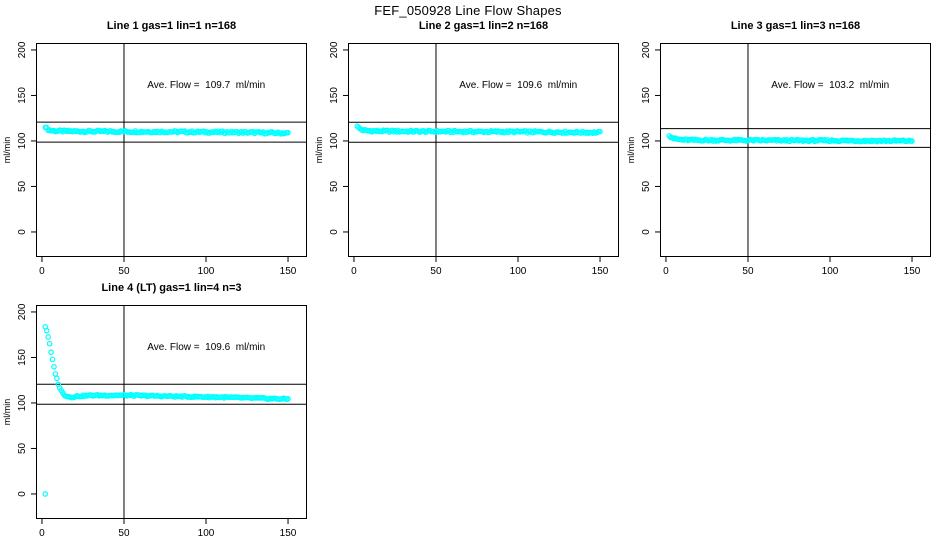 The width and height of the screenshot is (936, 540). What do you see at coordinates (171, 26) in the screenshot?
I see `subplot-title: Line 1 gas=1 lin=1 n=168` at bounding box center [171, 26].